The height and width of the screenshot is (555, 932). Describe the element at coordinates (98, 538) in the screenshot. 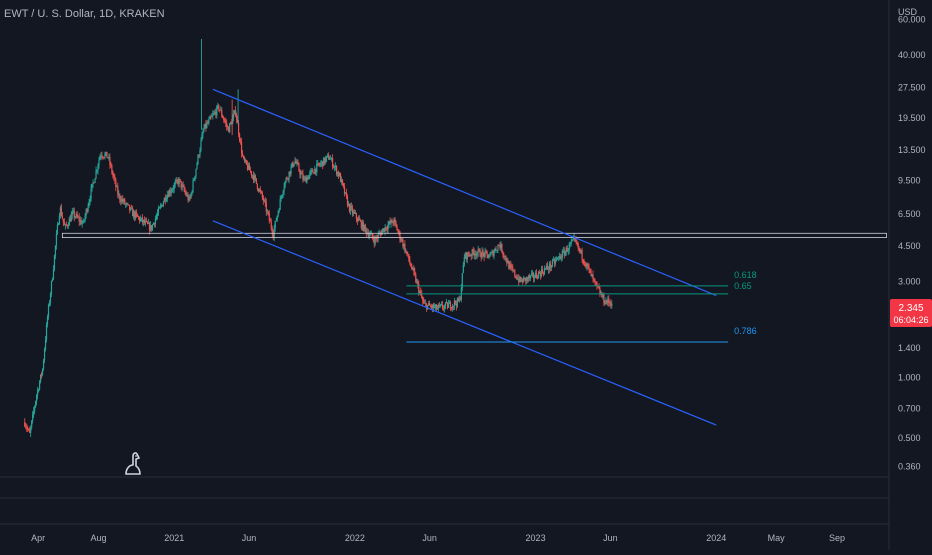

I see `time-tick-label: Aug` at that location.